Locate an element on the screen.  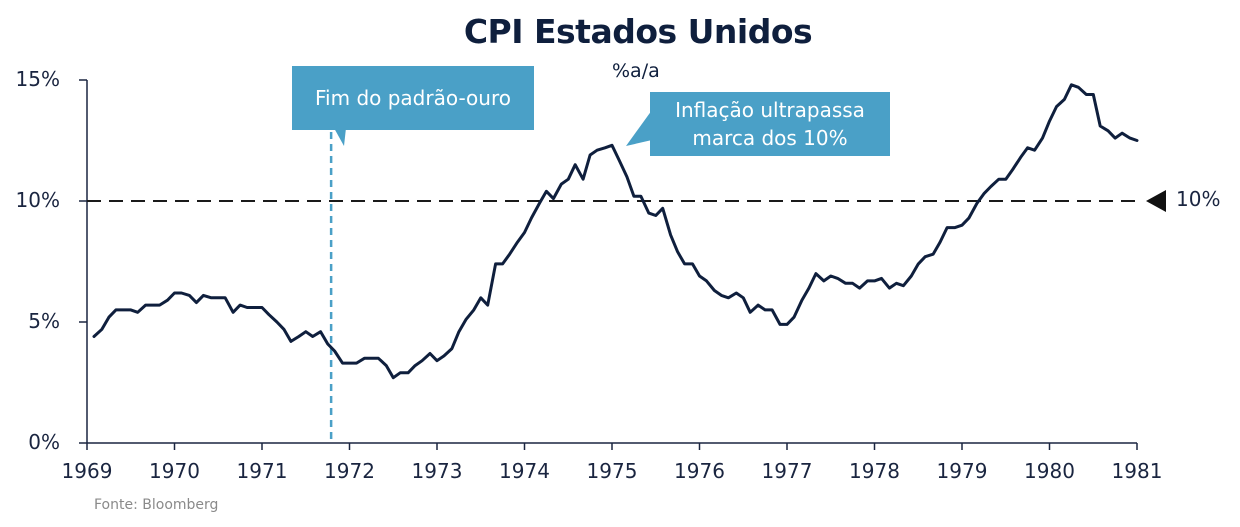
y-tick-label: 10% is located at coordinates (37, 200).